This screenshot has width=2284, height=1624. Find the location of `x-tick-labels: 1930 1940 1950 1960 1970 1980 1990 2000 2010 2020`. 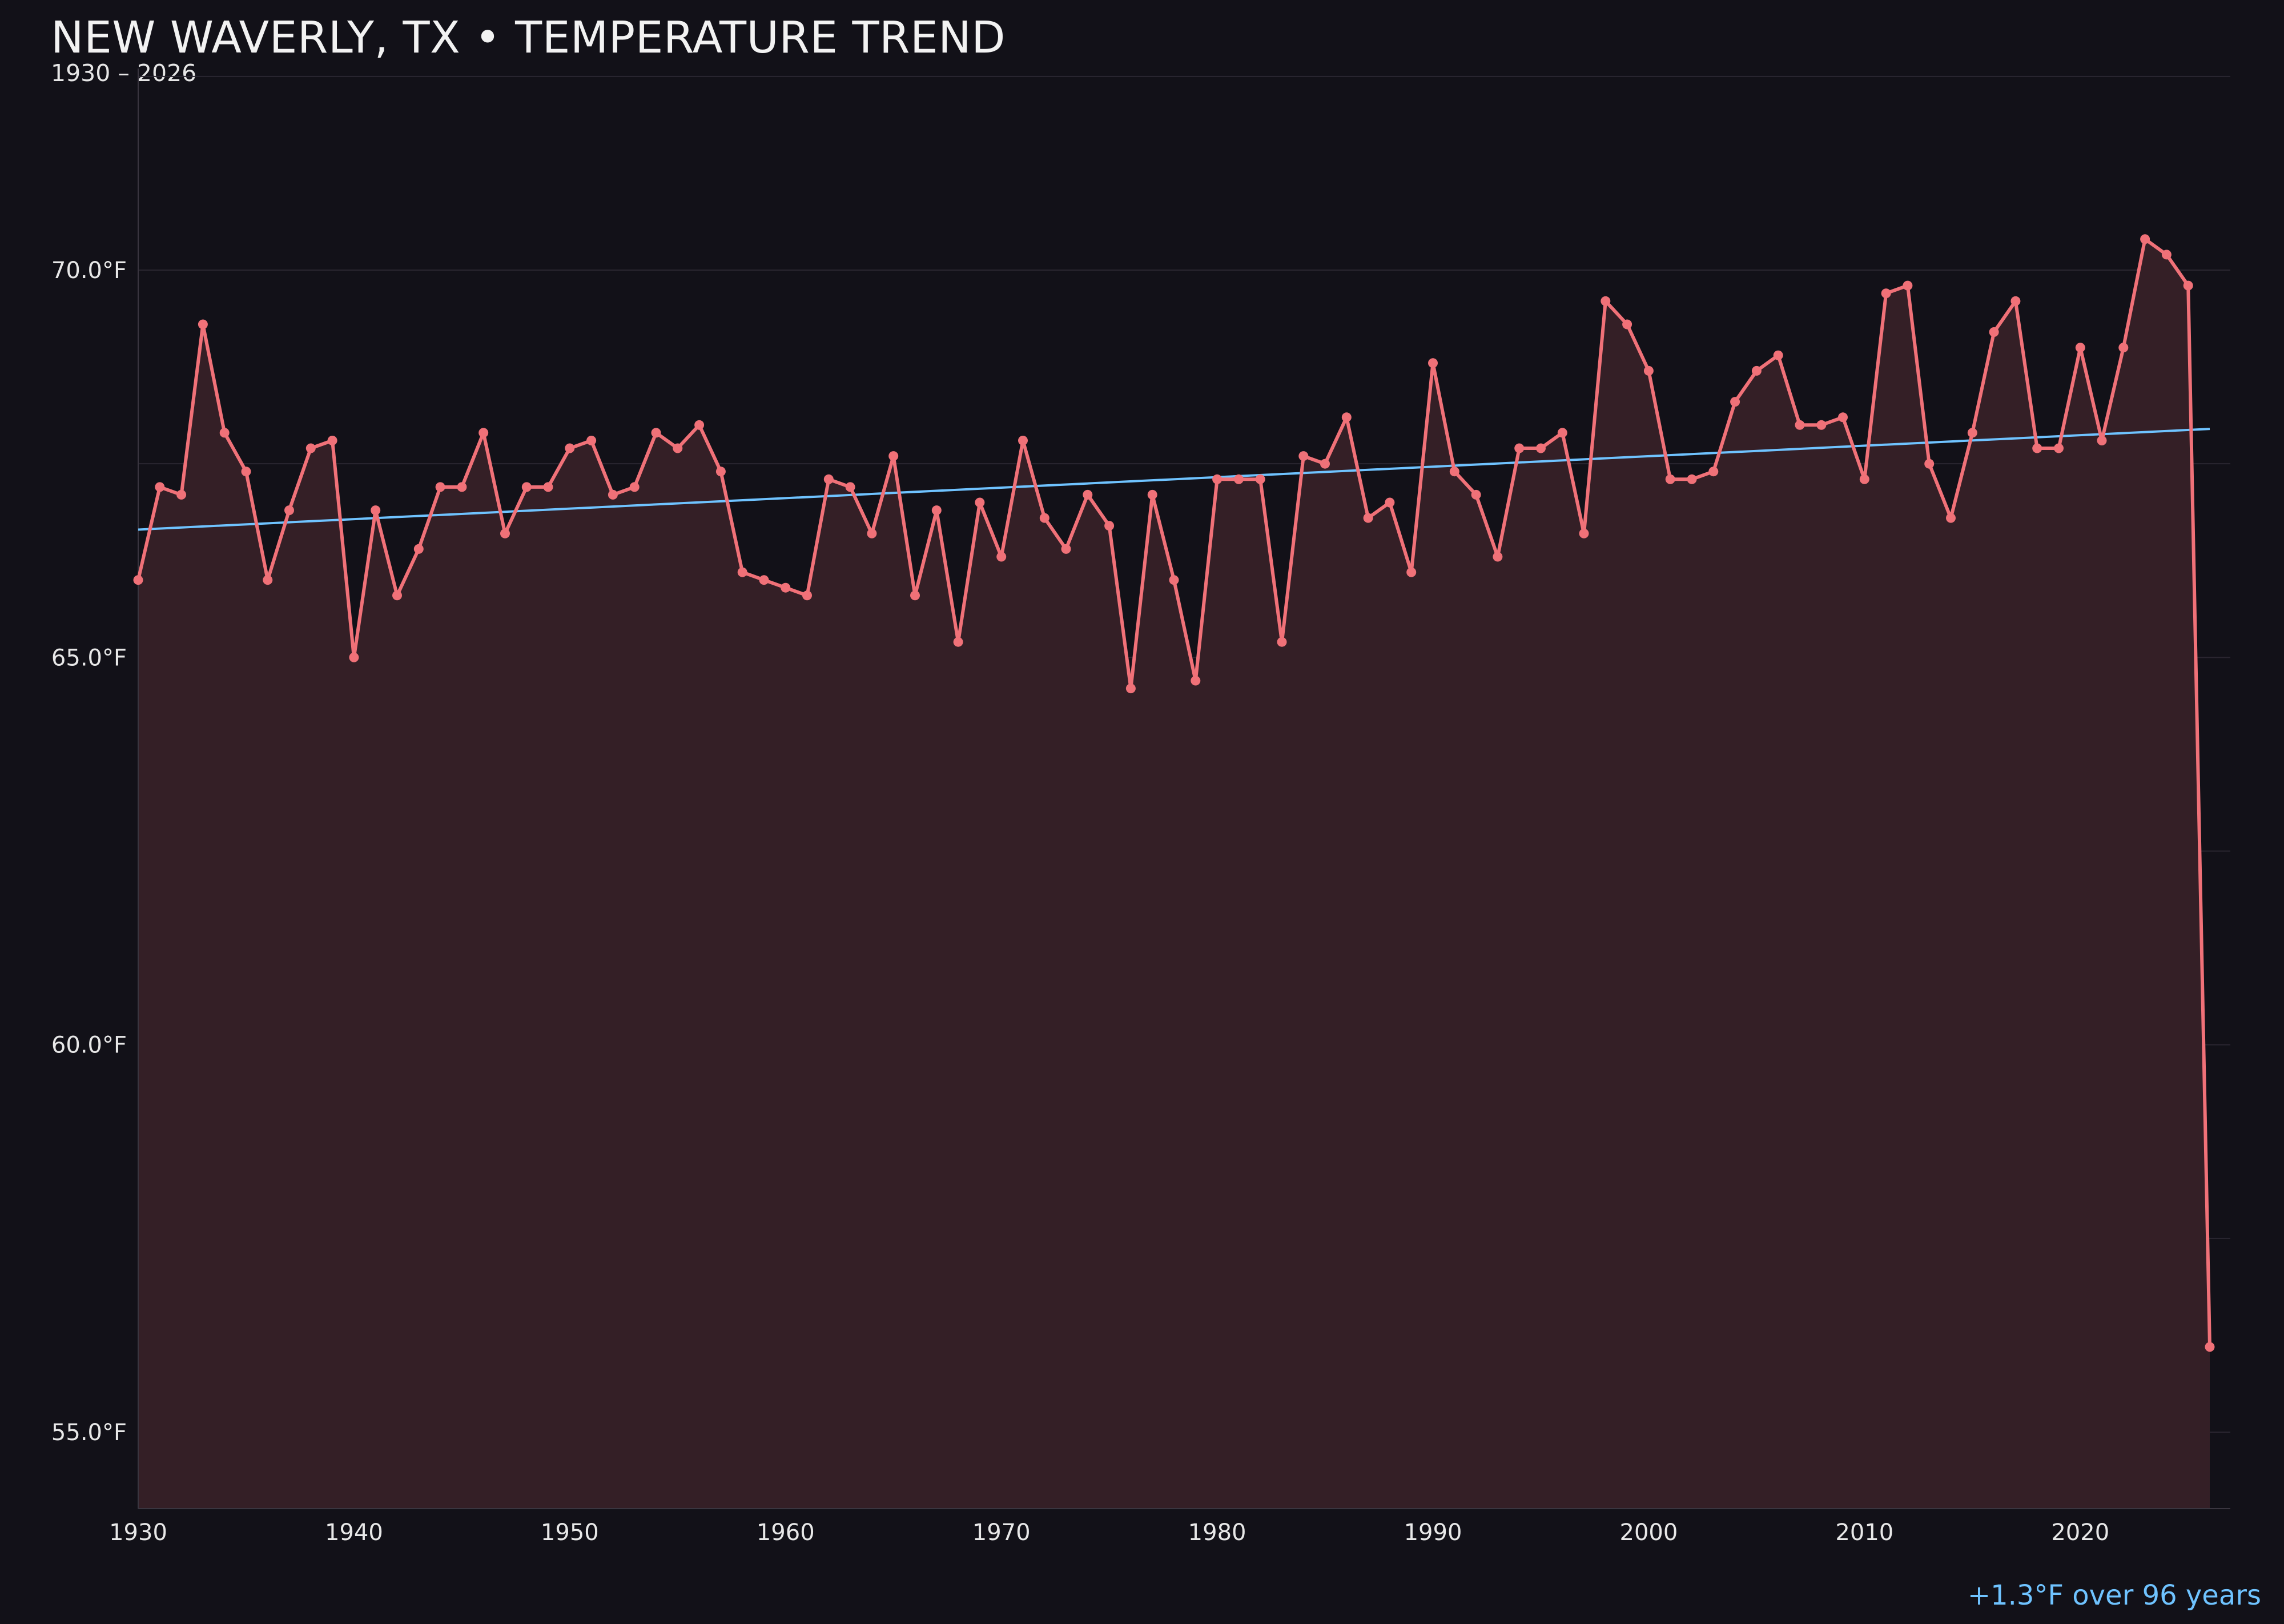

x-tick-labels: 1930 1940 1950 1960 1970 1980 1990 2000 2010 2020 is located at coordinates (1109, 1533).